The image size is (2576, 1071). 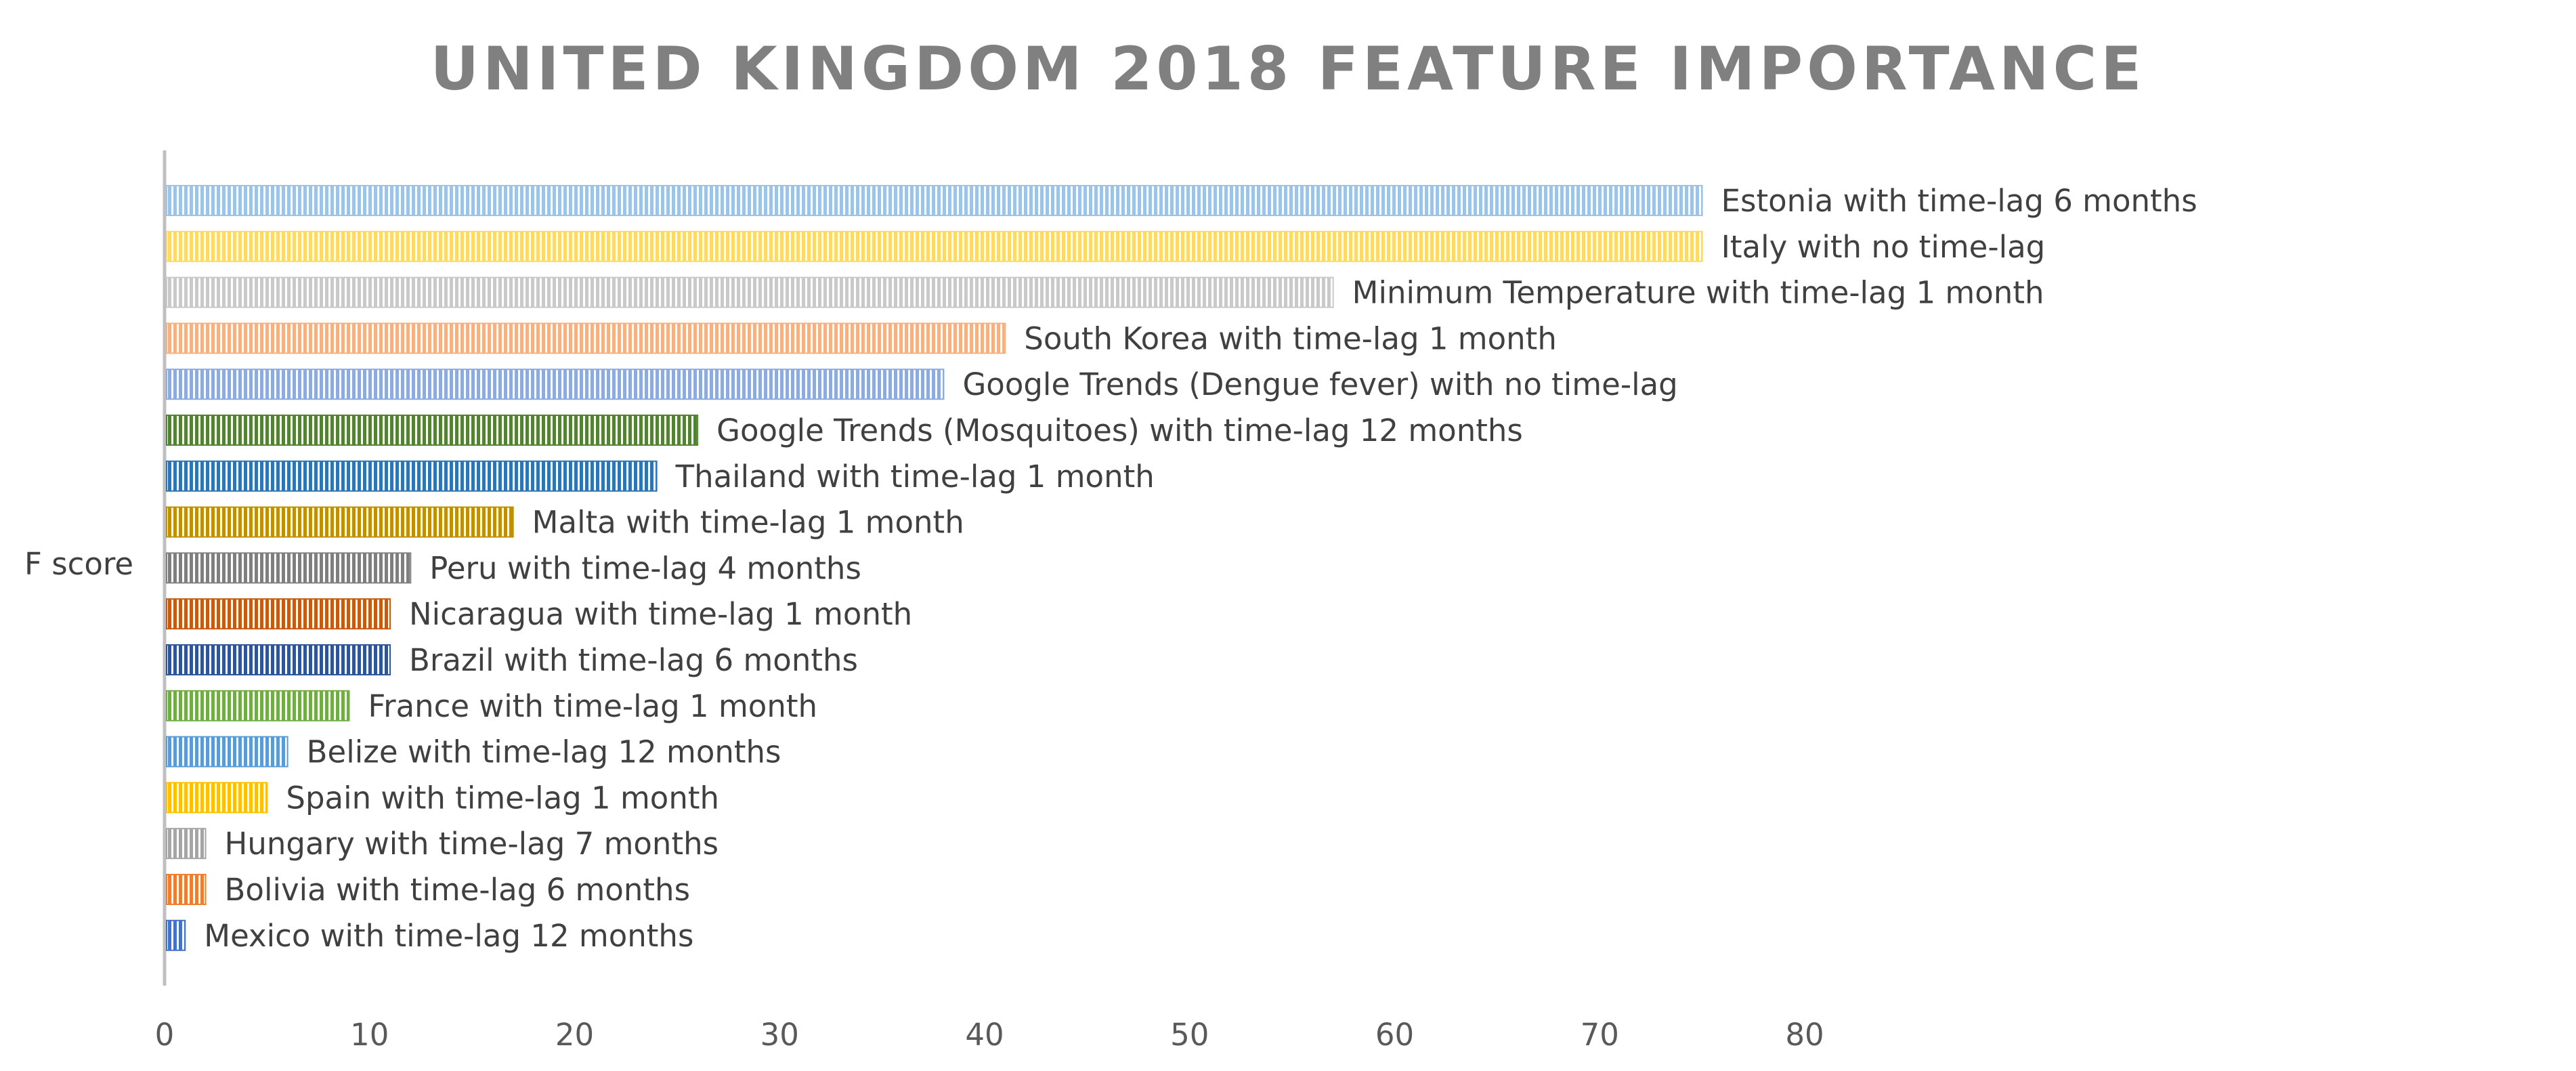 I want to click on x-tick-label: 40, so click(x=984, y=1035).